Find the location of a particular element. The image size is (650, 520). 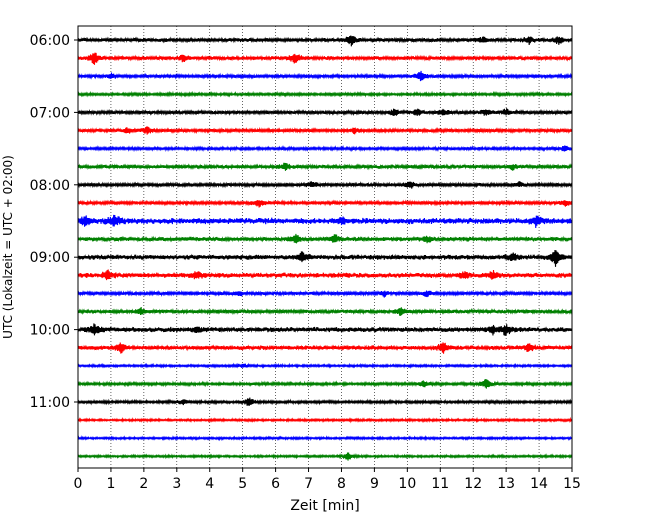

x-tick-label: 10 is located at coordinates (407, 484).